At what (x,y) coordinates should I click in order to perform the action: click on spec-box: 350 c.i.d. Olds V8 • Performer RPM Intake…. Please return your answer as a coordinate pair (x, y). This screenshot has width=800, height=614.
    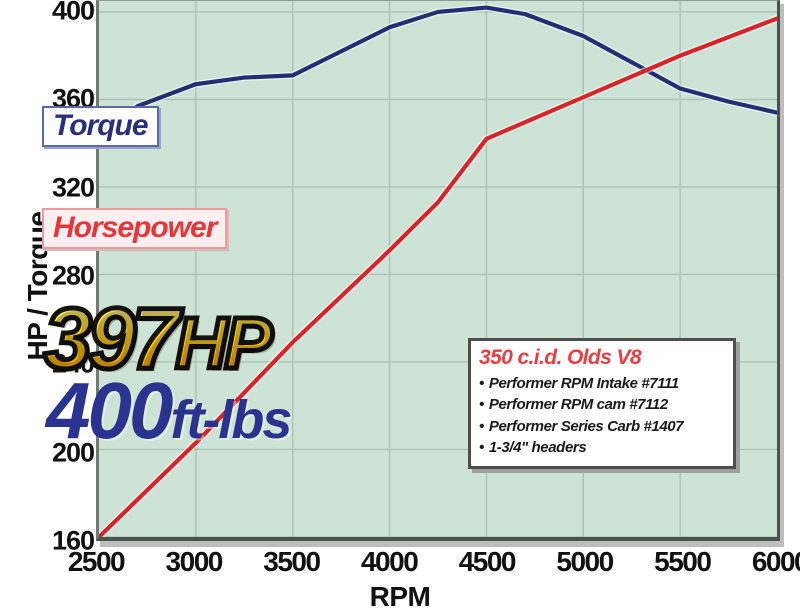
    Looking at the image, I should click on (602, 404).